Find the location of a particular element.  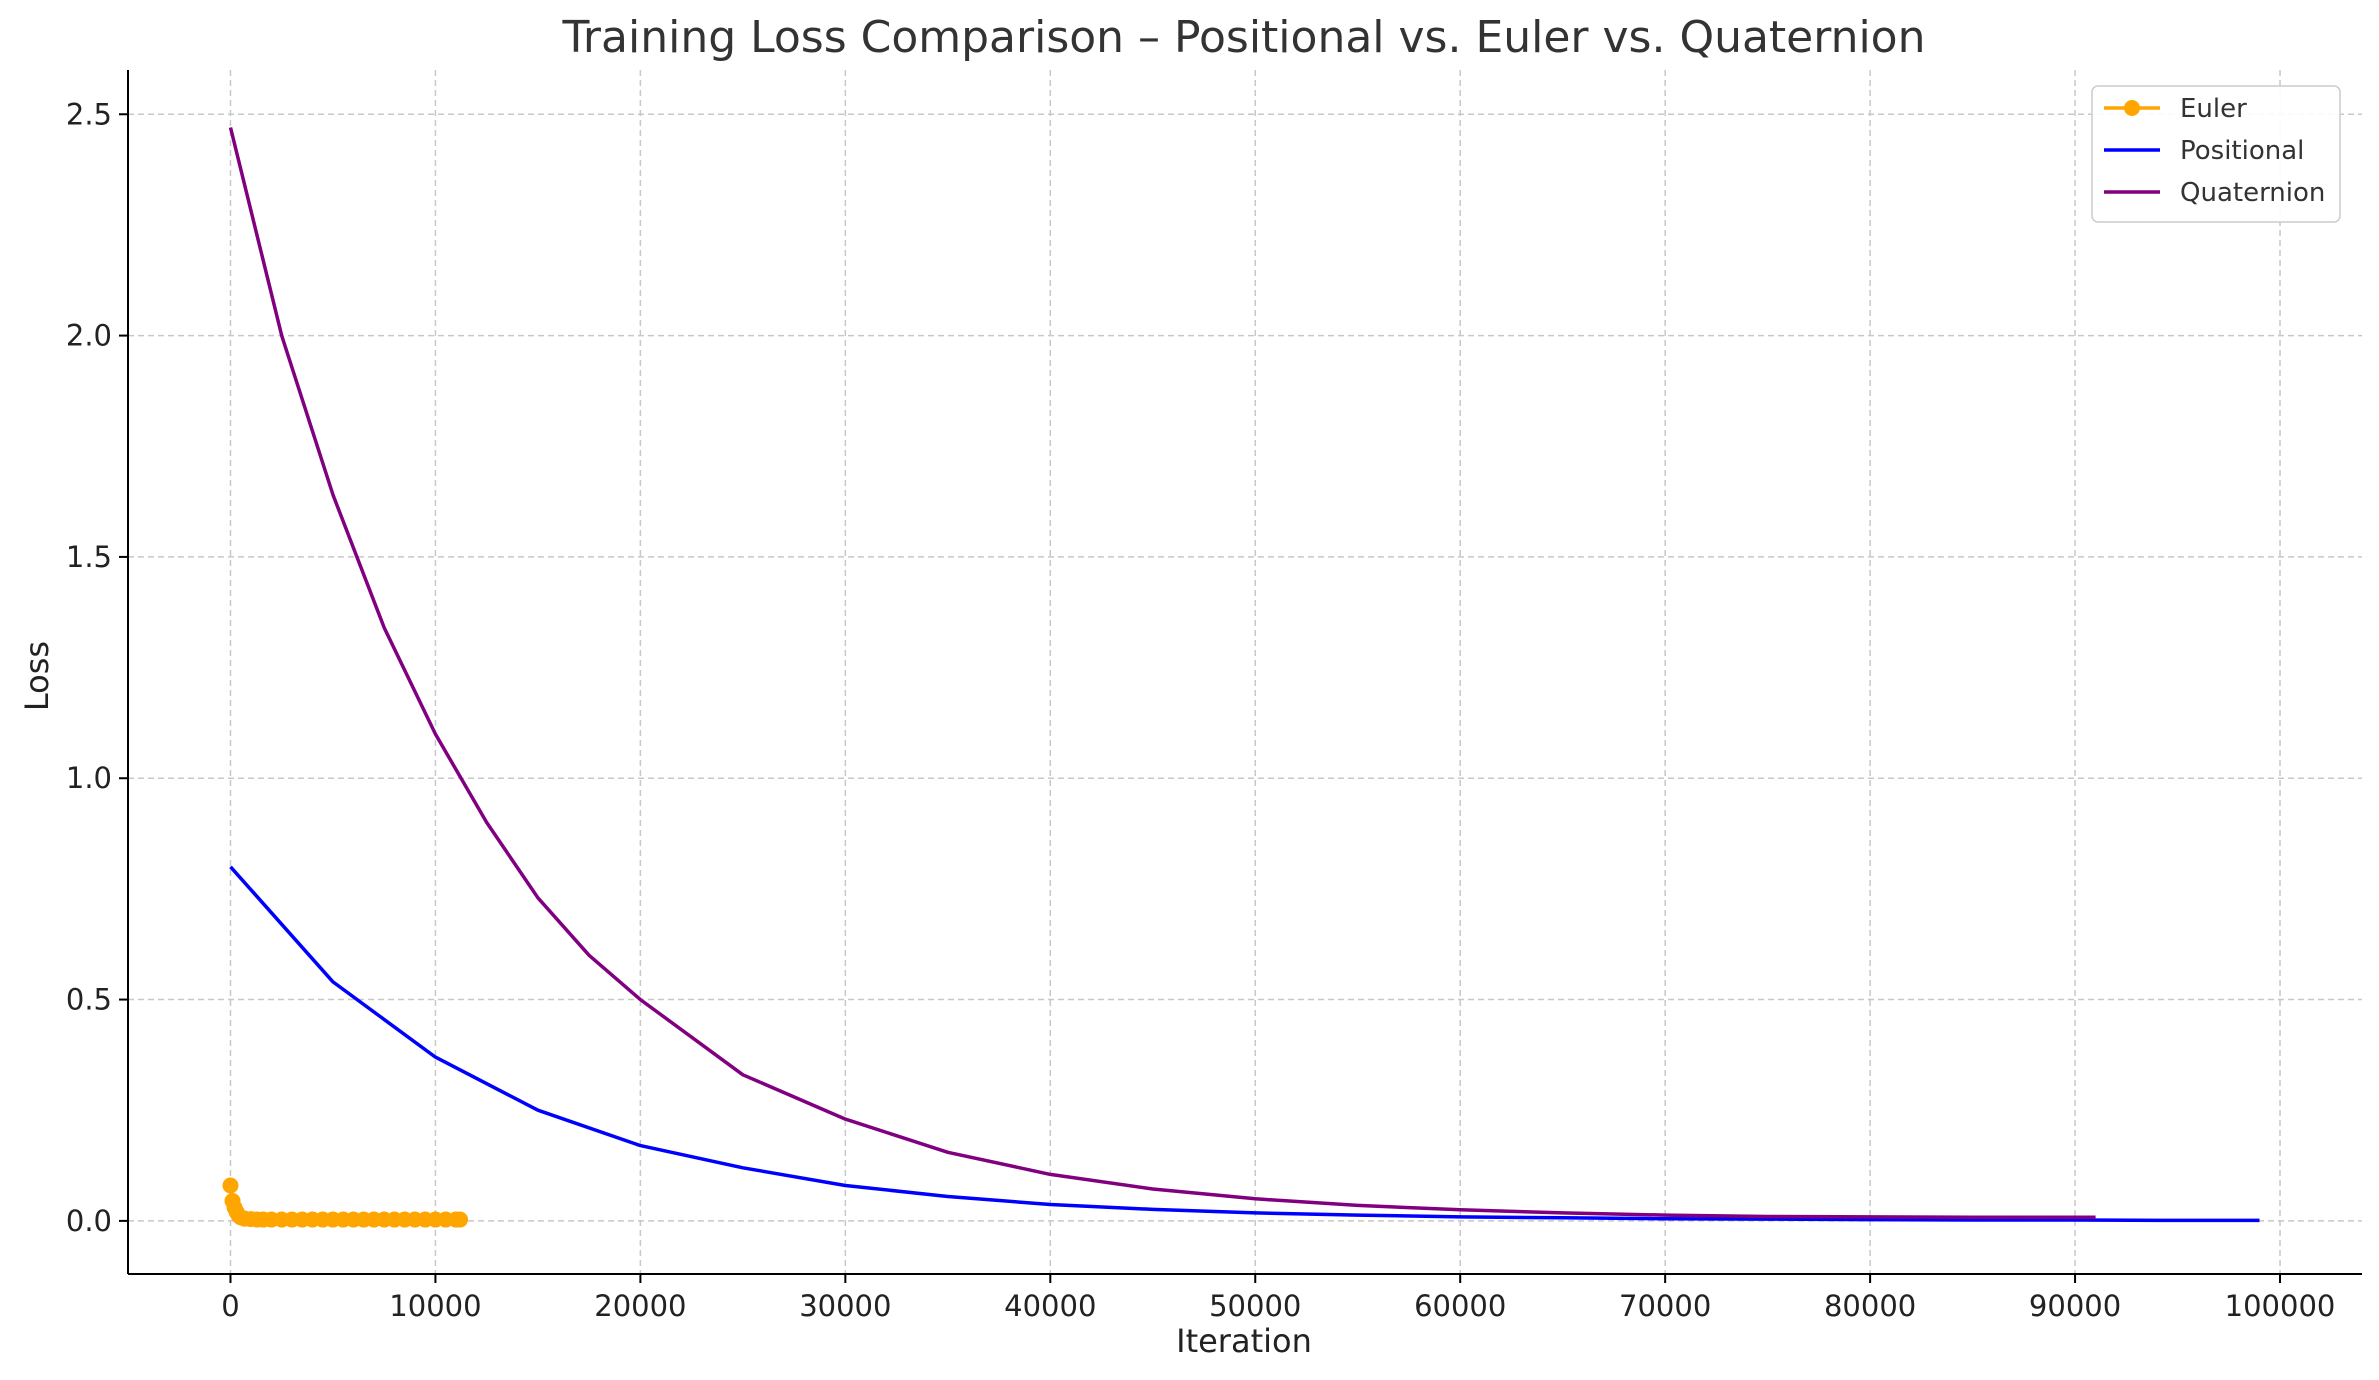

y-tick-label: 1.0 is located at coordinates (89, 778).